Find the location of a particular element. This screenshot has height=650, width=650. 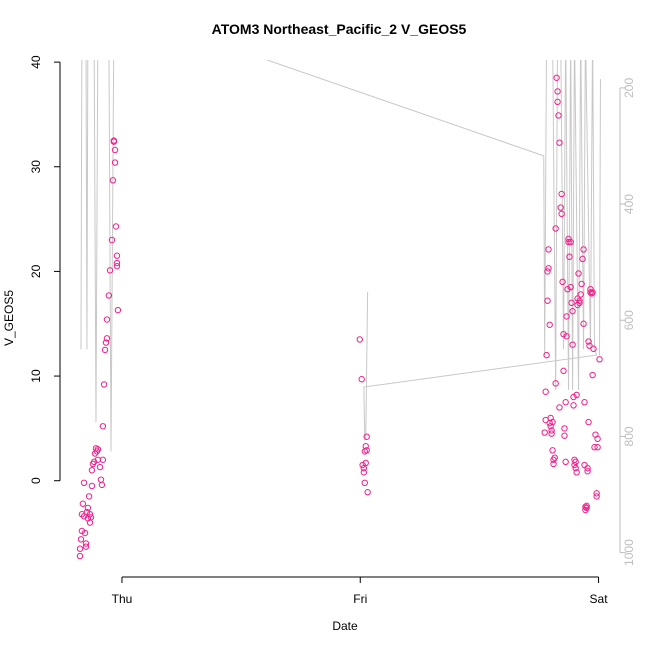

y2-tick-label: 800 is located at coordinates (629, 436).